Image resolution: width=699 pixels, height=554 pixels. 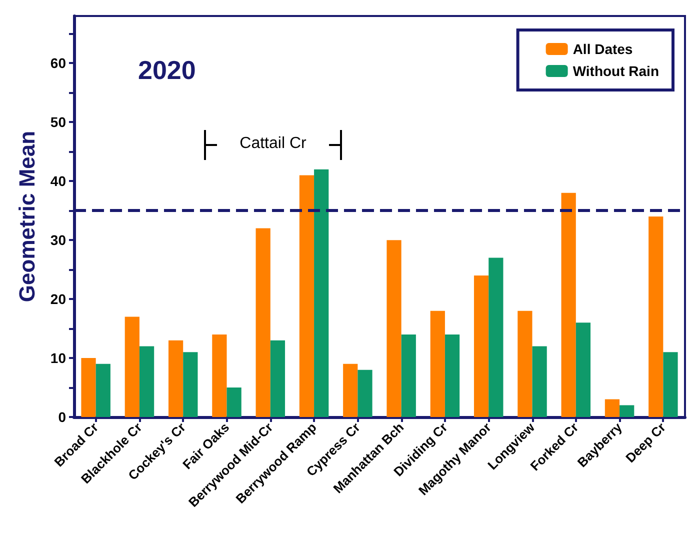 I want to click on y-tick-label: 40, so click(x=58, y=181).